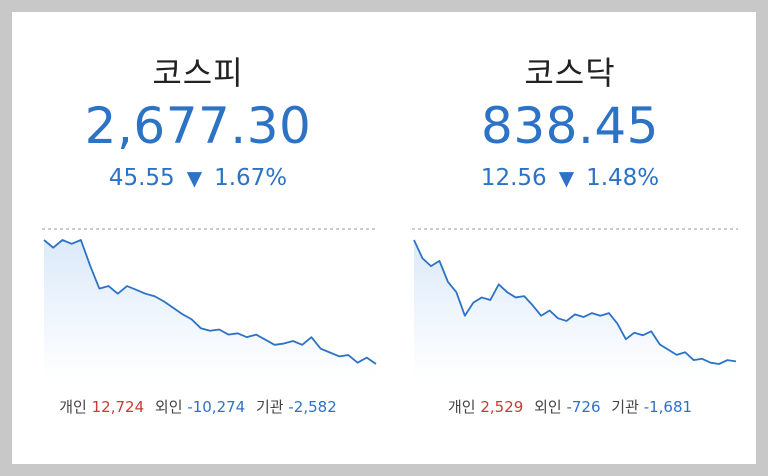  I want to click on index-change: 45.55 ▼ 1.67%, so click(198, 178).